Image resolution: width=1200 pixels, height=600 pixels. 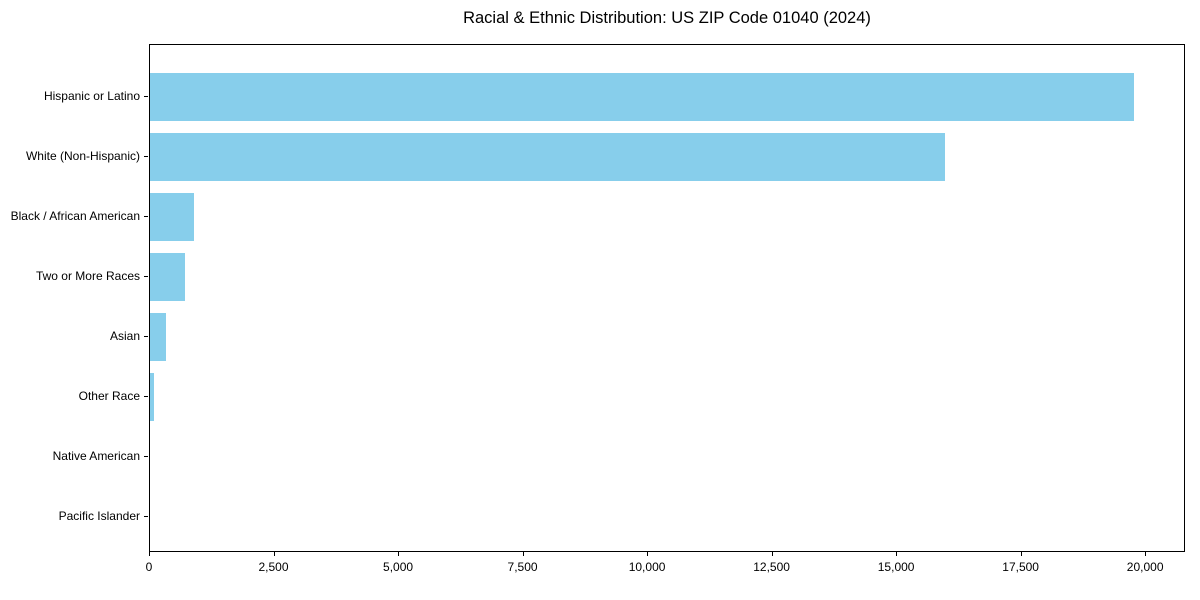 I want to click on category-label: Hispanic or Latino, so click(x=91, y=96).